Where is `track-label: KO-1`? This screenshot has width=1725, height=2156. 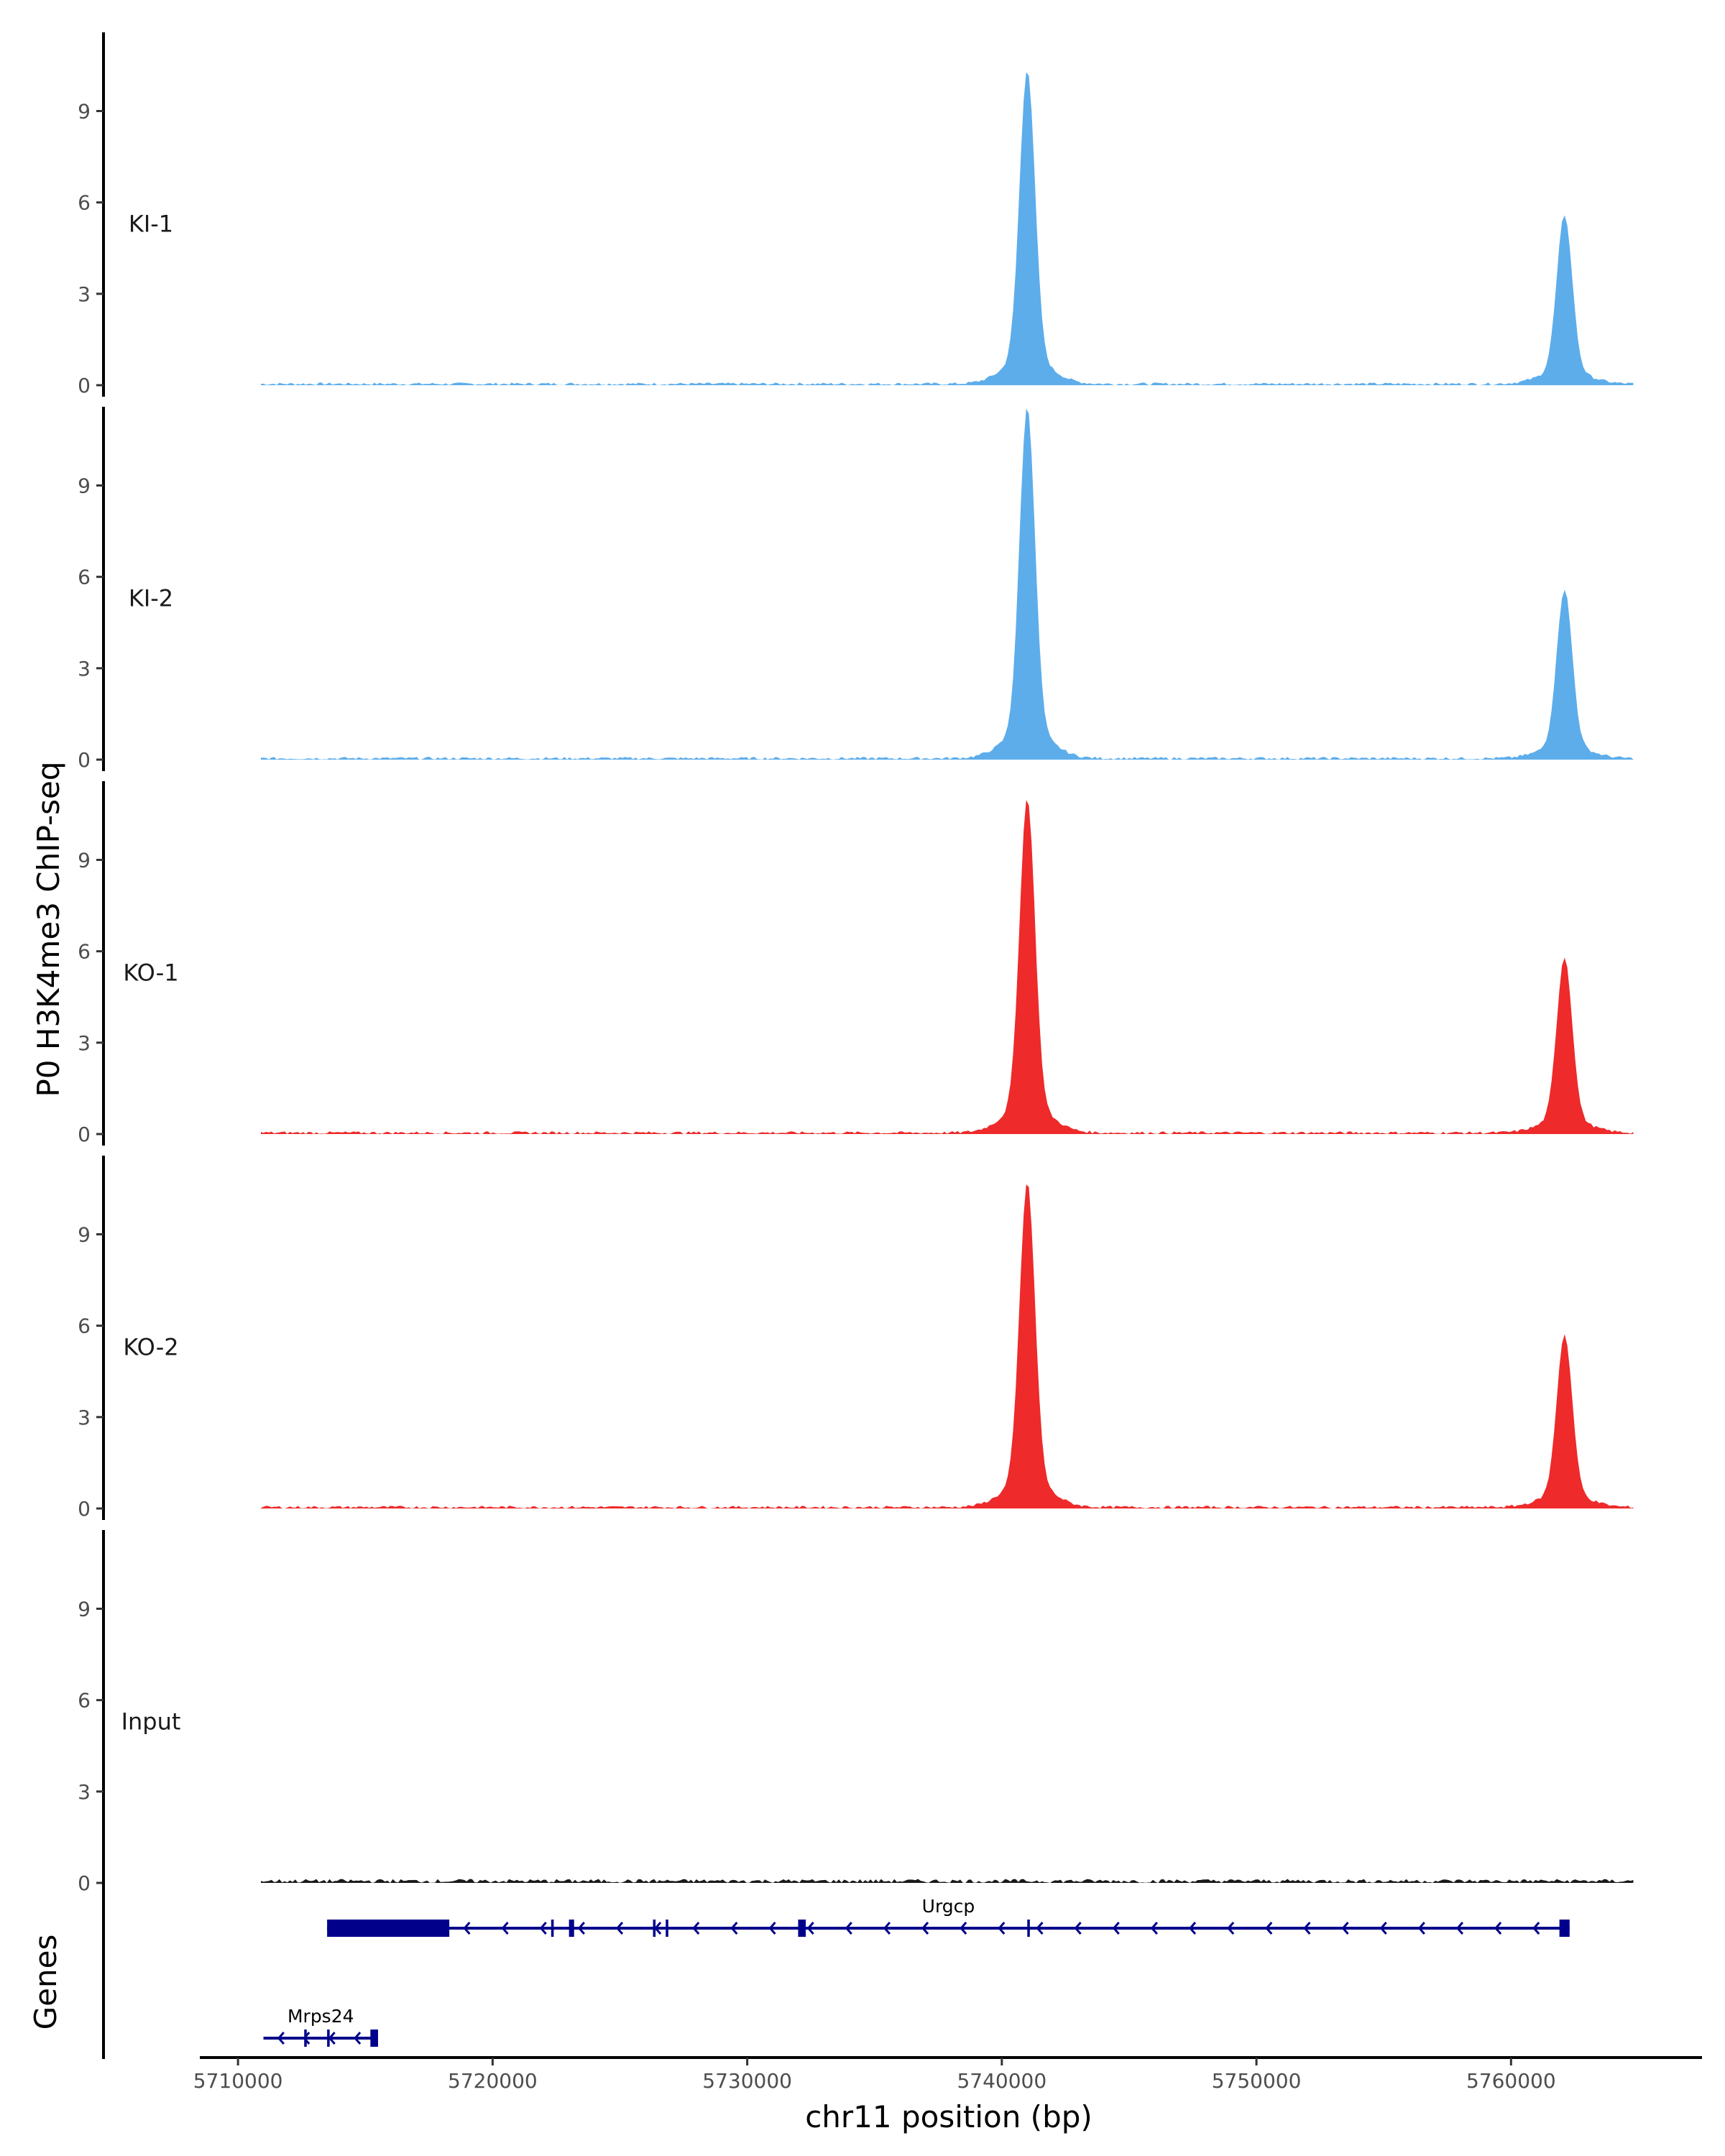
track-label: KO-1 is located at coordinates (150, 973).